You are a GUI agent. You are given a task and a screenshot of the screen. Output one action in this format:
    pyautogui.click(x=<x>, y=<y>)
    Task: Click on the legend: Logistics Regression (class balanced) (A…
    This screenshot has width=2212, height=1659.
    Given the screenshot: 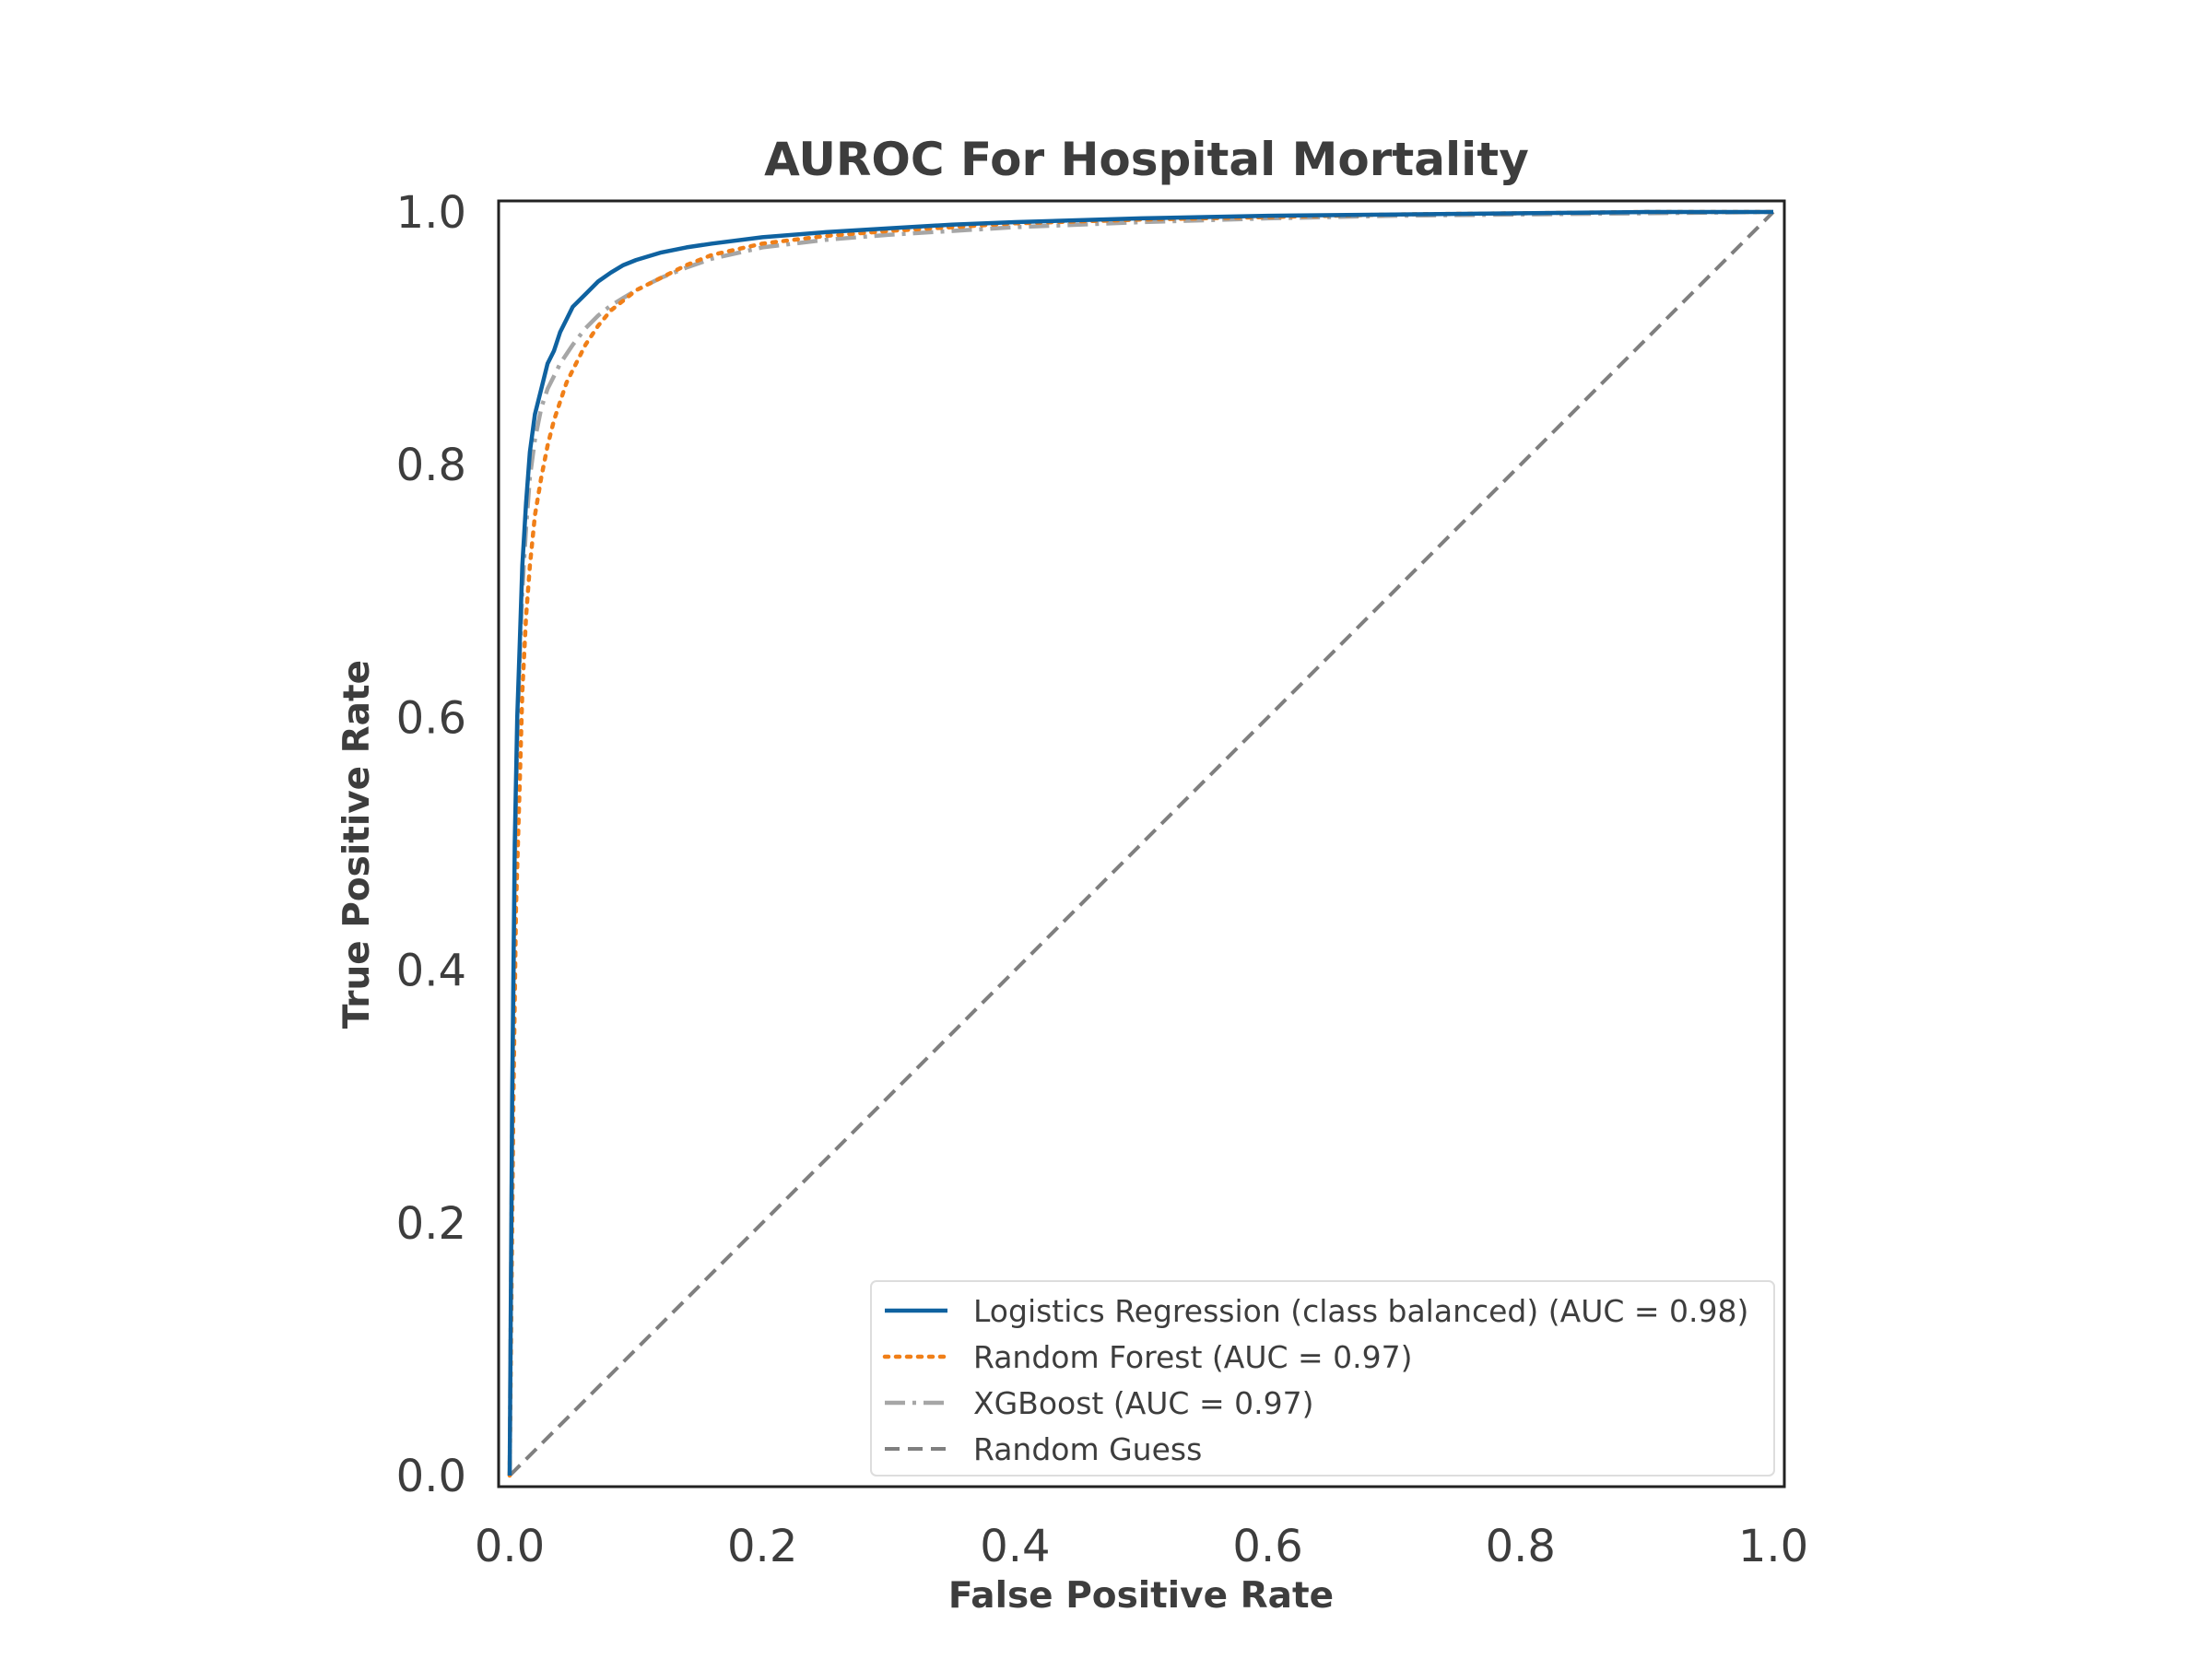 What is the action you would take?
    pyautogui.click(x=1322, y=1378)
    